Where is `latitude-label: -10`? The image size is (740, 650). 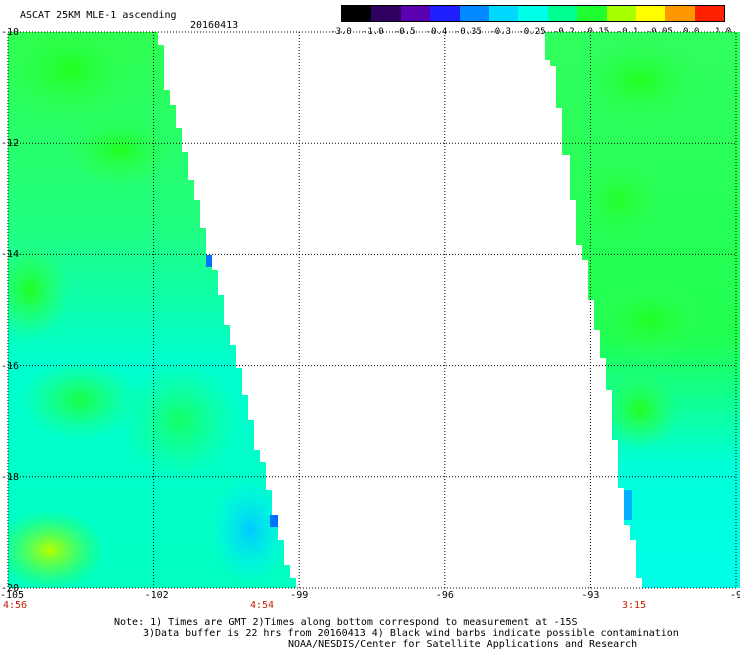
latitude-label: -10 is located at coordinates (10, 32).